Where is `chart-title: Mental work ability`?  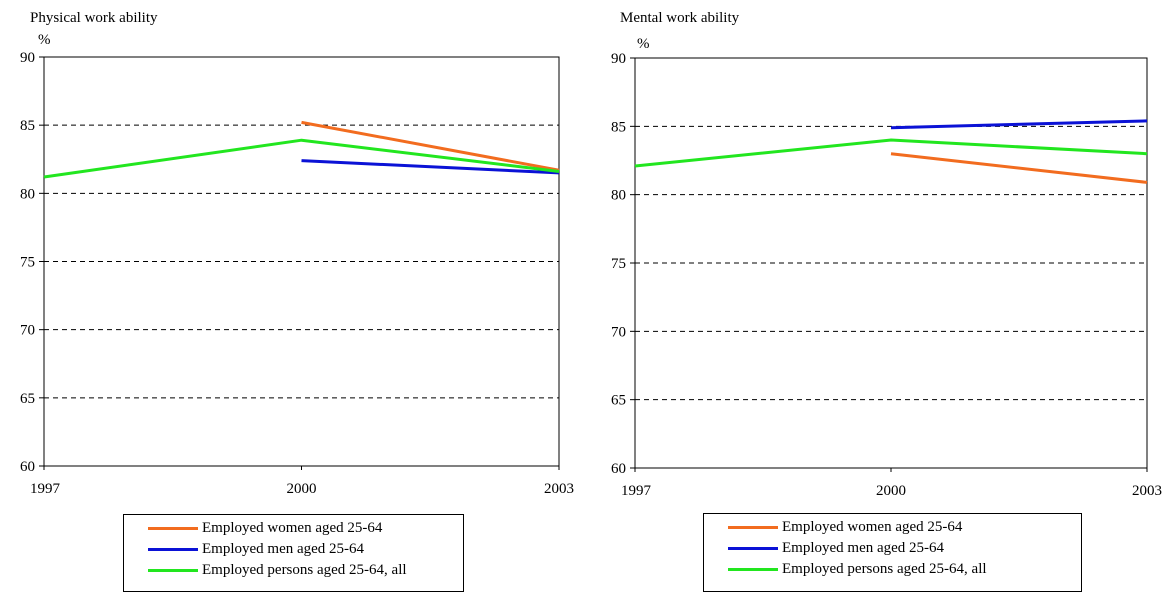
chart-title: Mental work ability is located at coordinates (680, 18).